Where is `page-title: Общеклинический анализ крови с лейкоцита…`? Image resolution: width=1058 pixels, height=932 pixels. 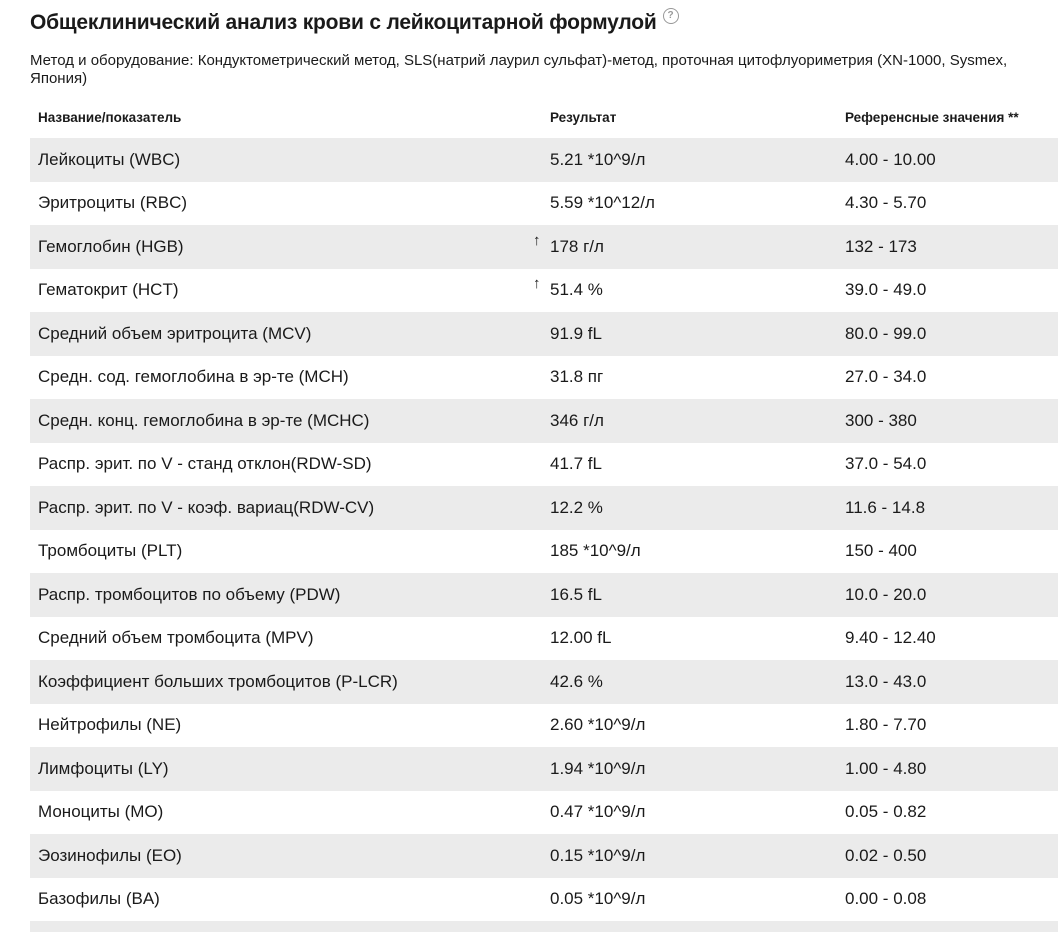 page-title: Общеклинический анализ крови с лейкоцита… is located at coordinates (343, 22).